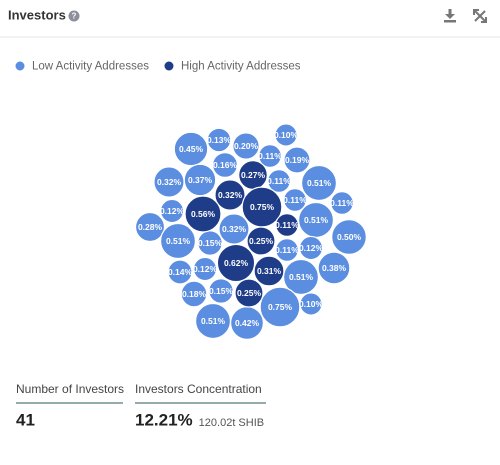 The width and height of the screenshot is (500, 465). I want to click on download-icon, so click(450, 16).